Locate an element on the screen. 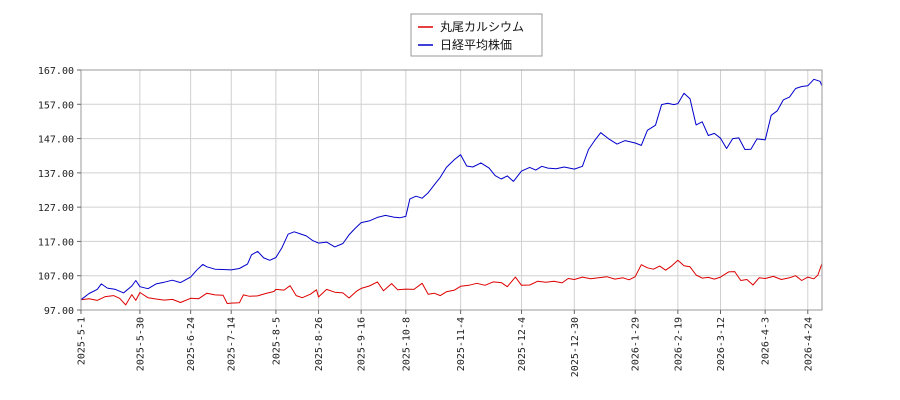 This screenshot has height=400, width=900. y-tick-label: 97.00 is located at coordinates (59, 311).